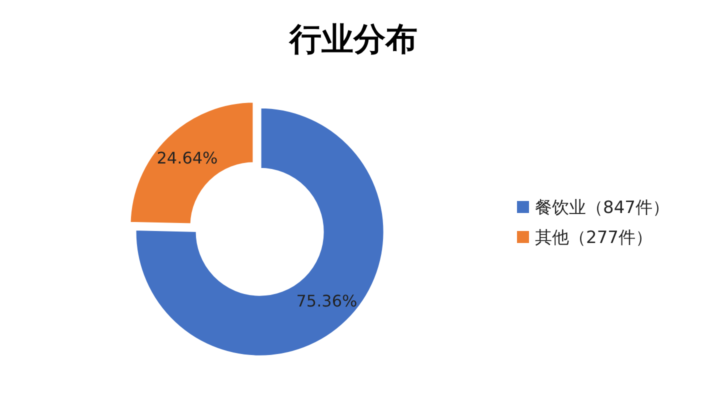  Describe the element at coordinates (593, 238) in the screenshot. I see `legend-label: 其他（277件）` at that location.